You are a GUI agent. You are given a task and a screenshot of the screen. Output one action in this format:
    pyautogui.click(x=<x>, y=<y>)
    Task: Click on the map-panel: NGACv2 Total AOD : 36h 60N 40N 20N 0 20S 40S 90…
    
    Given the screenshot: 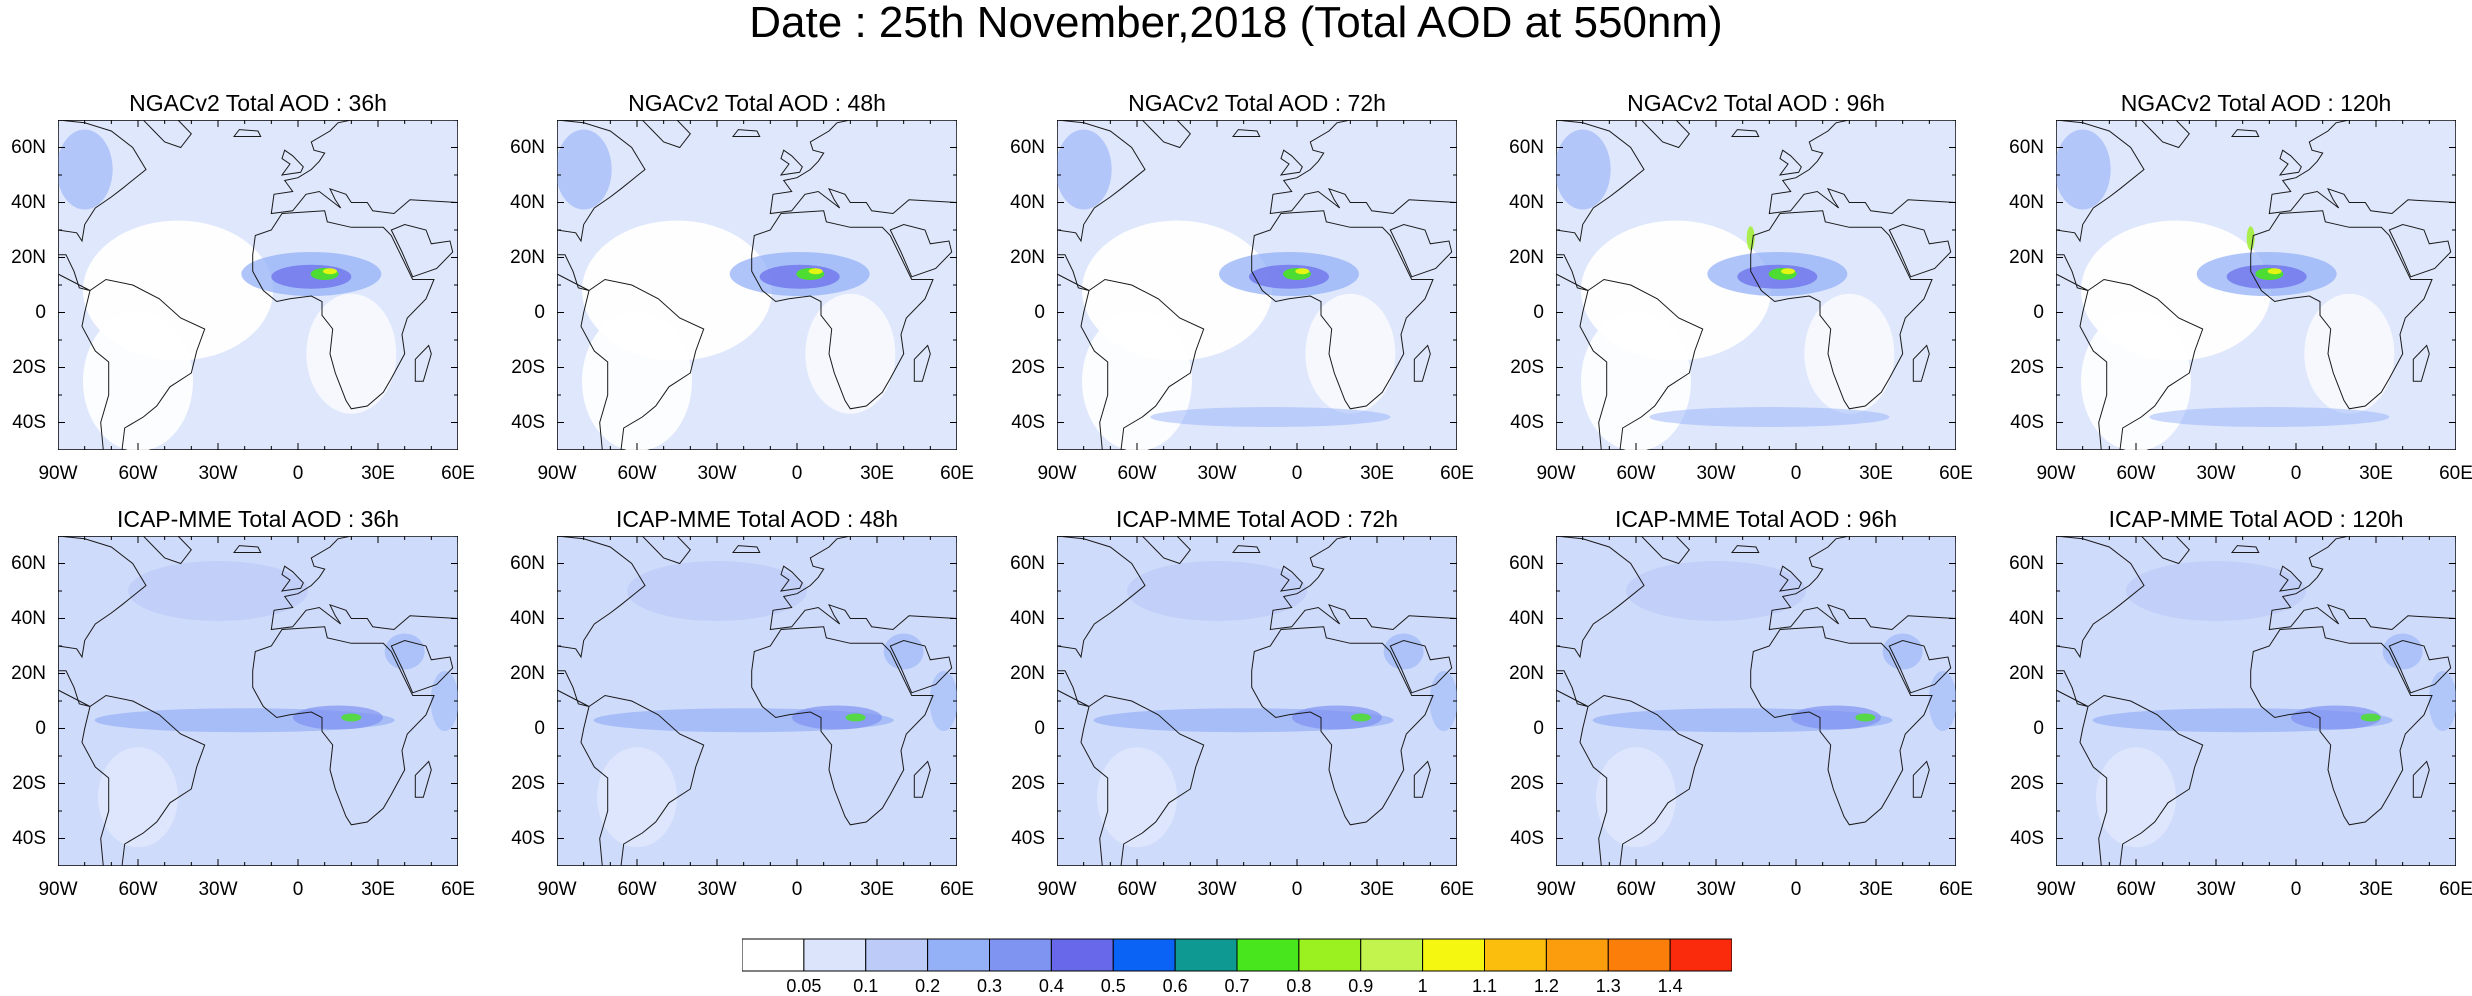 What is the action you would take?
    pyautogui.click(x=243, y=293)
    